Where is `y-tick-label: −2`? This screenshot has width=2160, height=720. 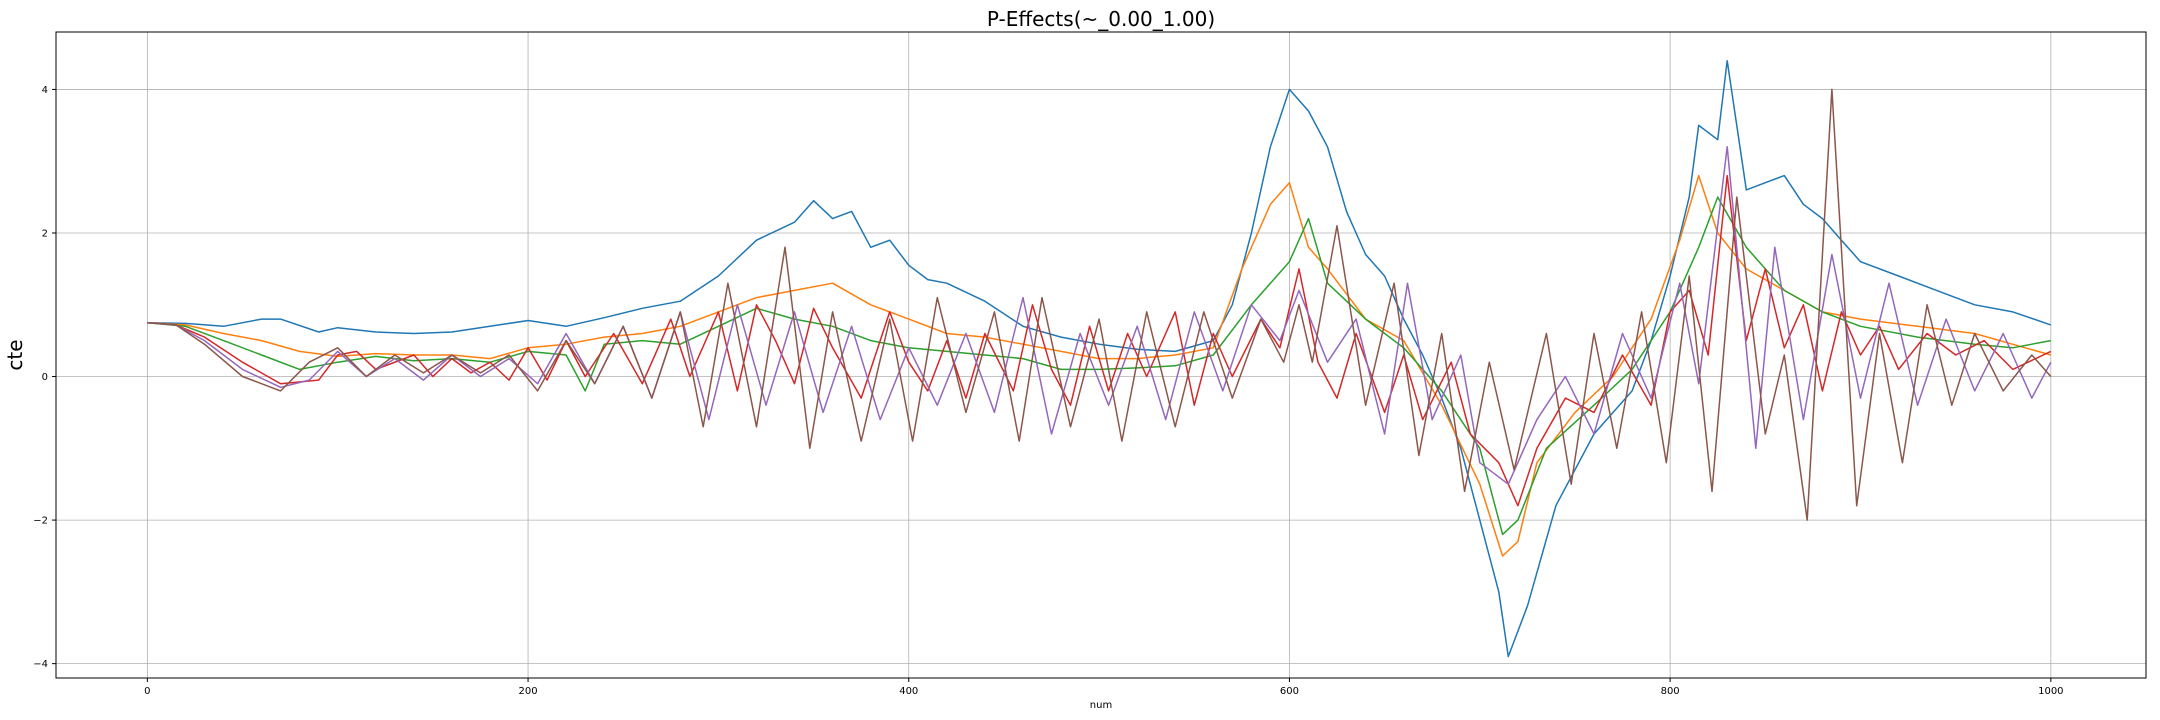 y-tick-label: −2 is located at coordinates (40, 521).